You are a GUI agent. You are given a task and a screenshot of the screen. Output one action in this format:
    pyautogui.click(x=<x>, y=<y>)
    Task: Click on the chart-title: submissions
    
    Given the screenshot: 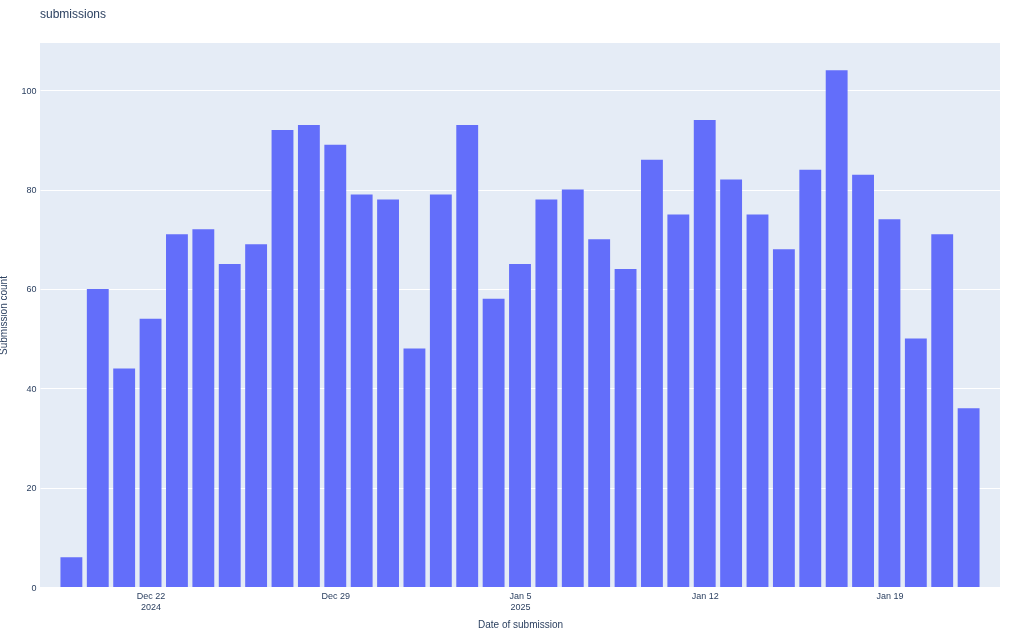 What is the action you would take?
    pyautogui.click(x=73, y=14)
    